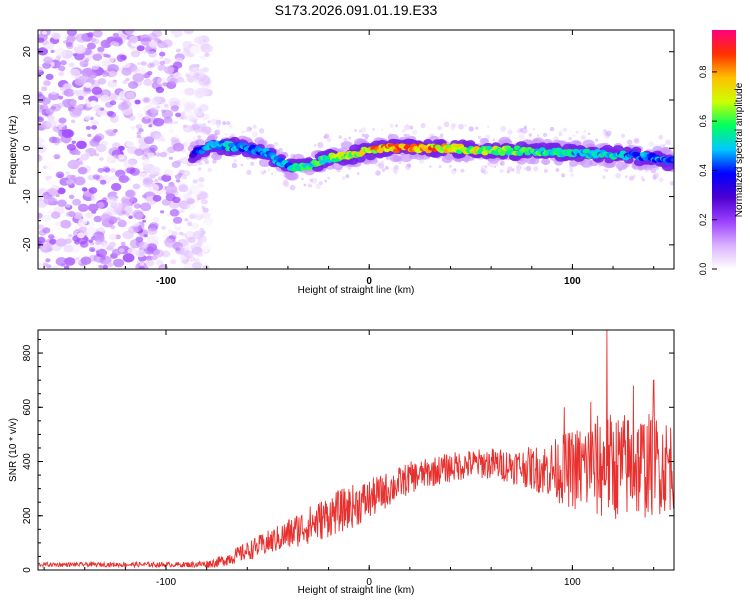 Image resolution: width=750 pixels, height=600 pixels. I want to click on colorbar-tick-label: 0.2, so click(703, 219).